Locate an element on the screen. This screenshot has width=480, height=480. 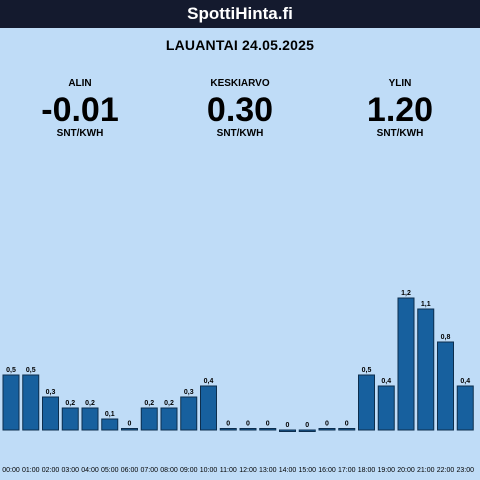
x-tick-label: 23:00 is located at coordinates (465, 470).